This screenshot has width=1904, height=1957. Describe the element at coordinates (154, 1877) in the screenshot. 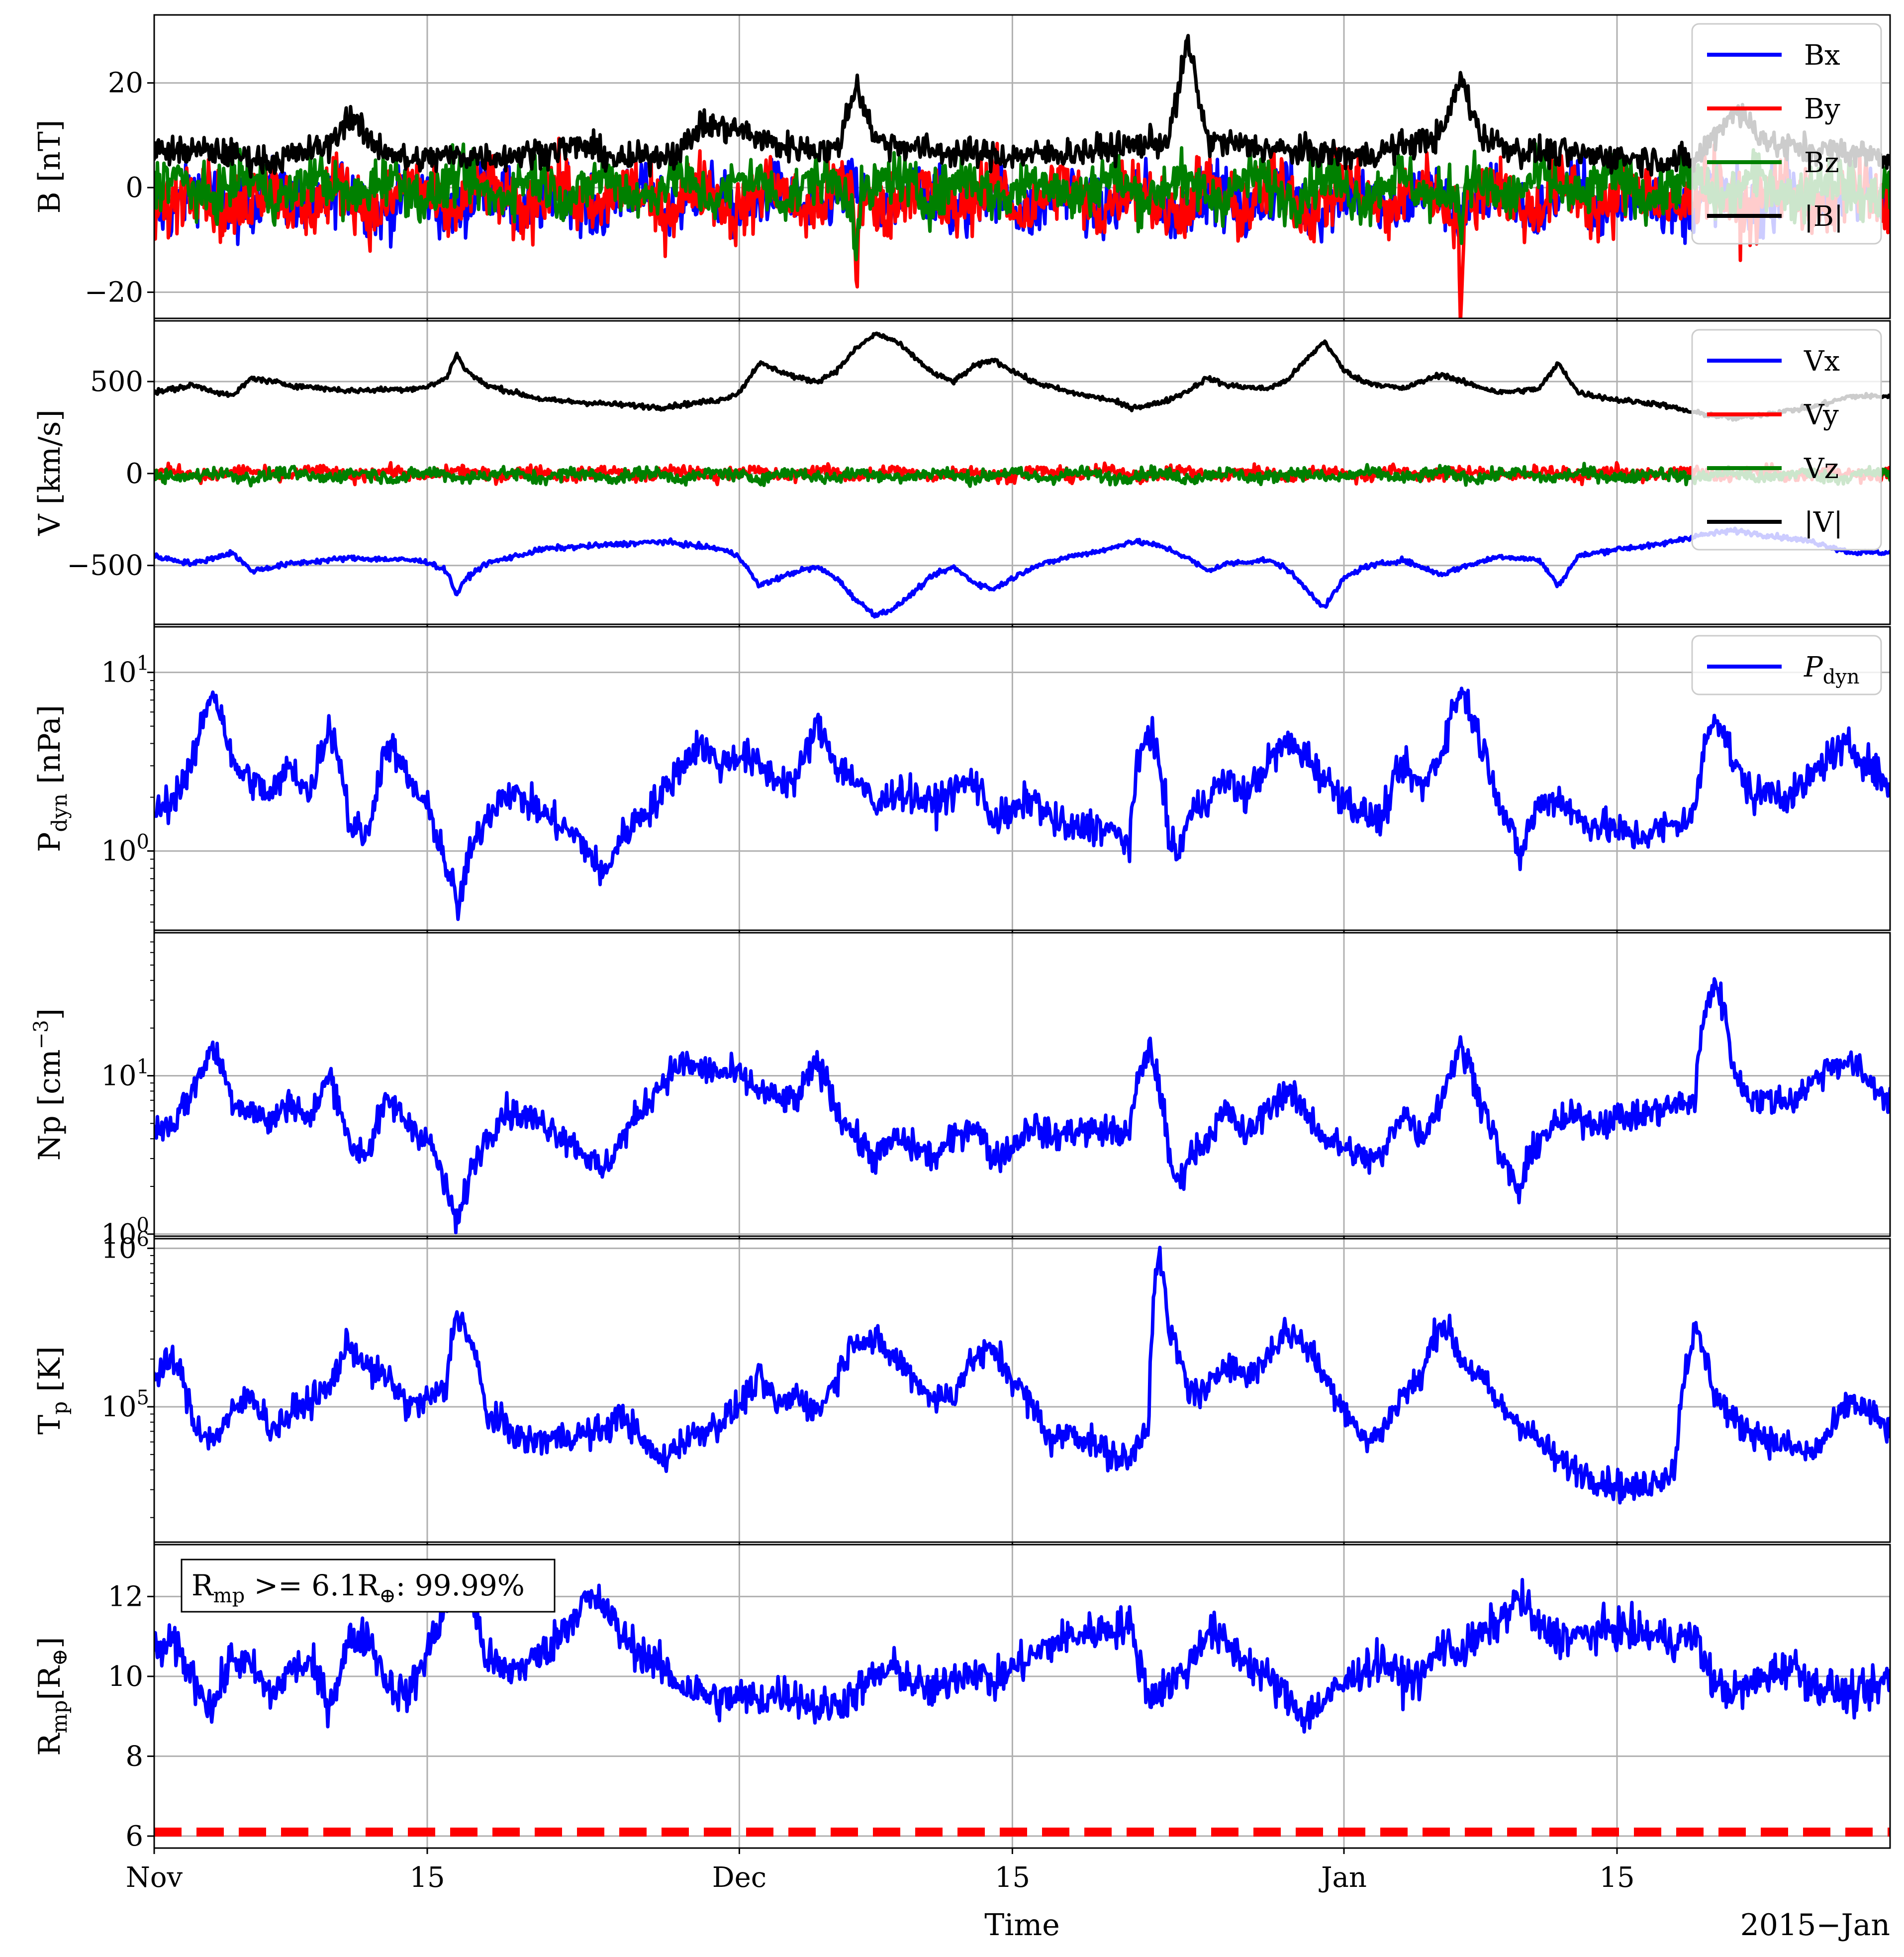

I see `x-tick-label: Nov` at that location.